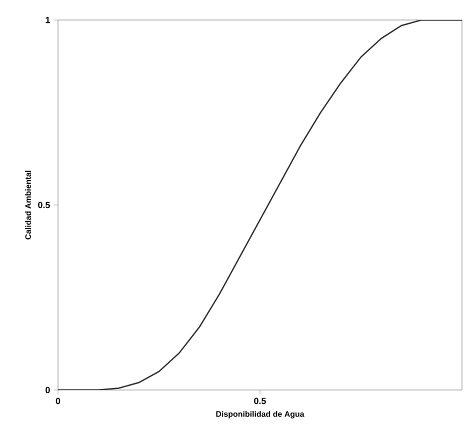 This screenshot has height=445, width=469. I want to click on y-tick-label: 0, so click(48, 390).